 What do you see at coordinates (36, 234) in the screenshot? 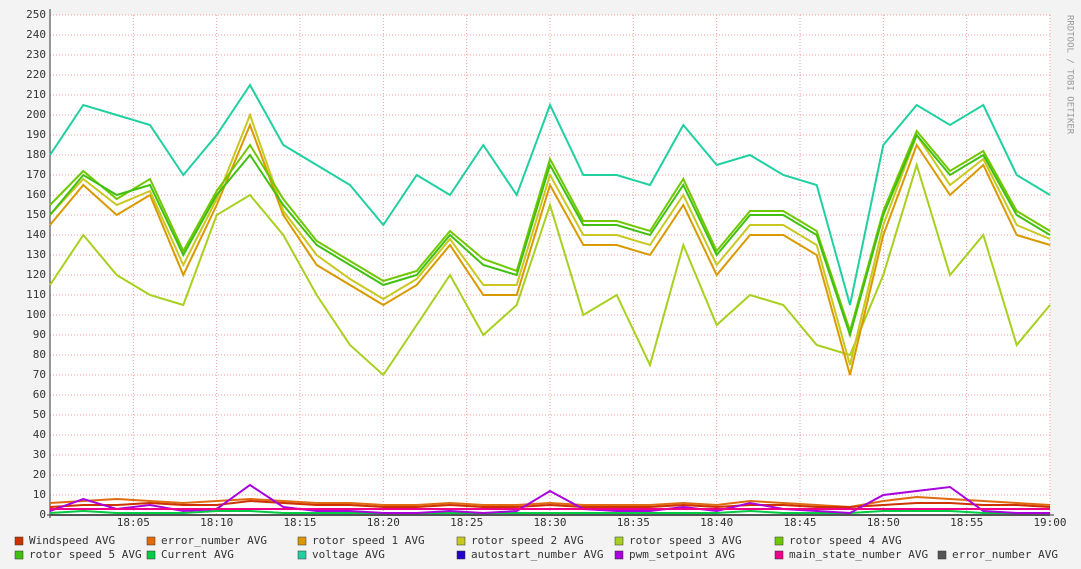
I see `y-tick-label: 140` at bounding box center [36, 234].